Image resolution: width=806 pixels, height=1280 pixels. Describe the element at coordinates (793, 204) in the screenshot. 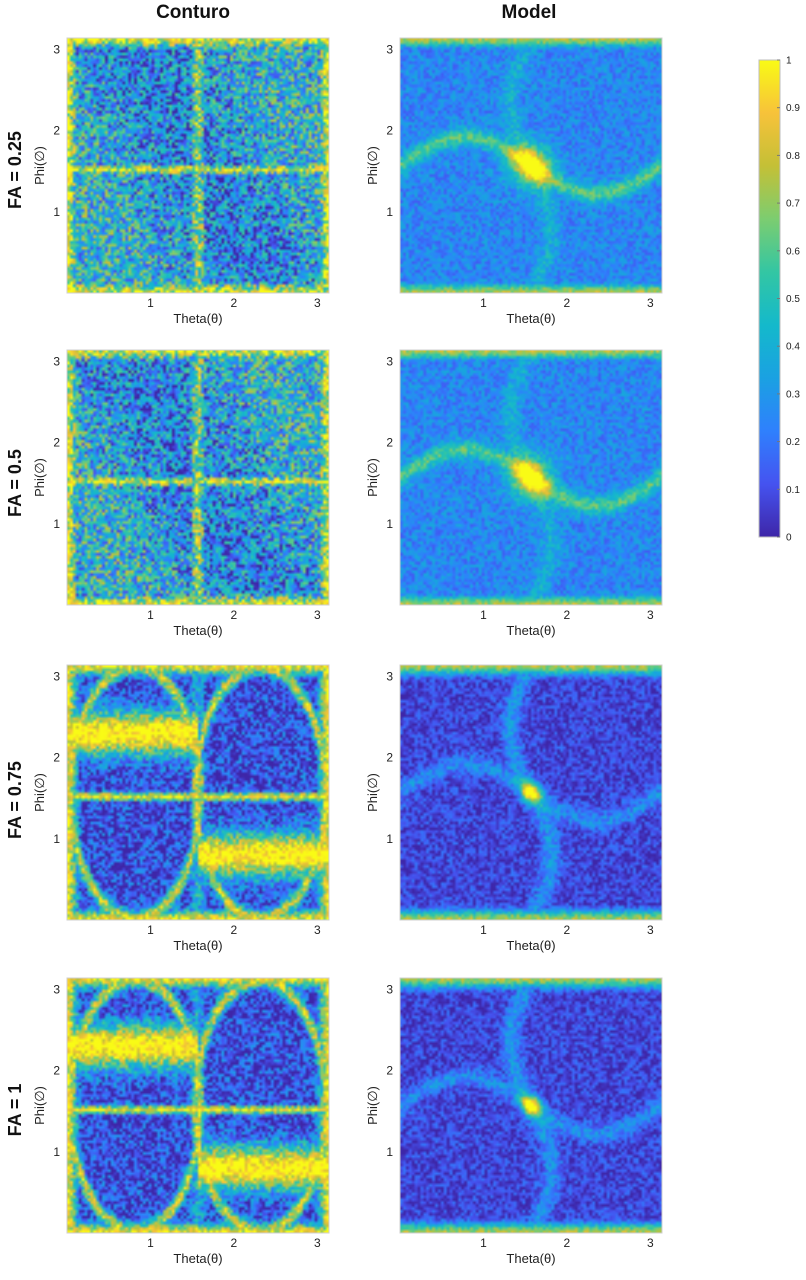

I see `colorbar-tick-label: 0.7` at that location.